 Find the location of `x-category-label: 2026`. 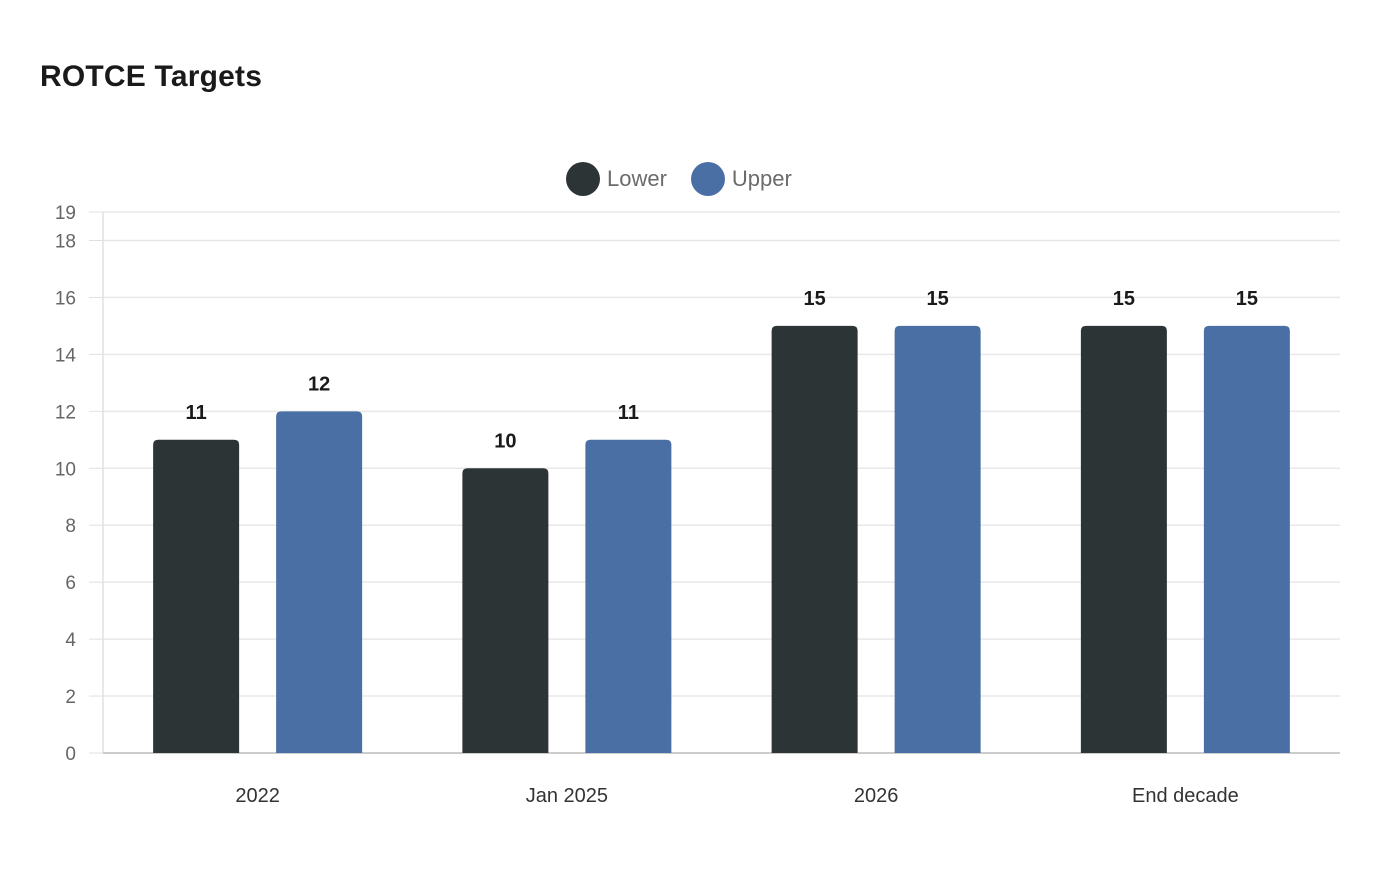

x-category-label: 2026 is located at coordinates (876, 796).